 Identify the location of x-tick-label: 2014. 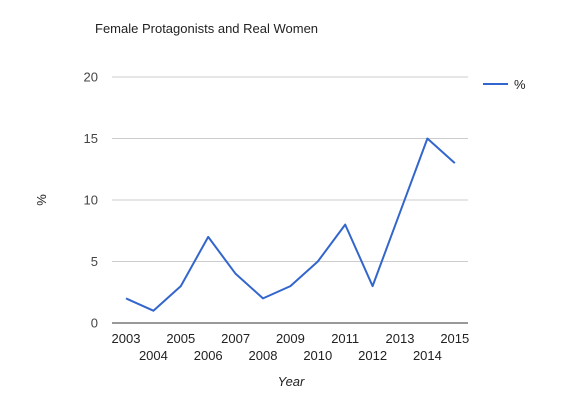
(427, 355).